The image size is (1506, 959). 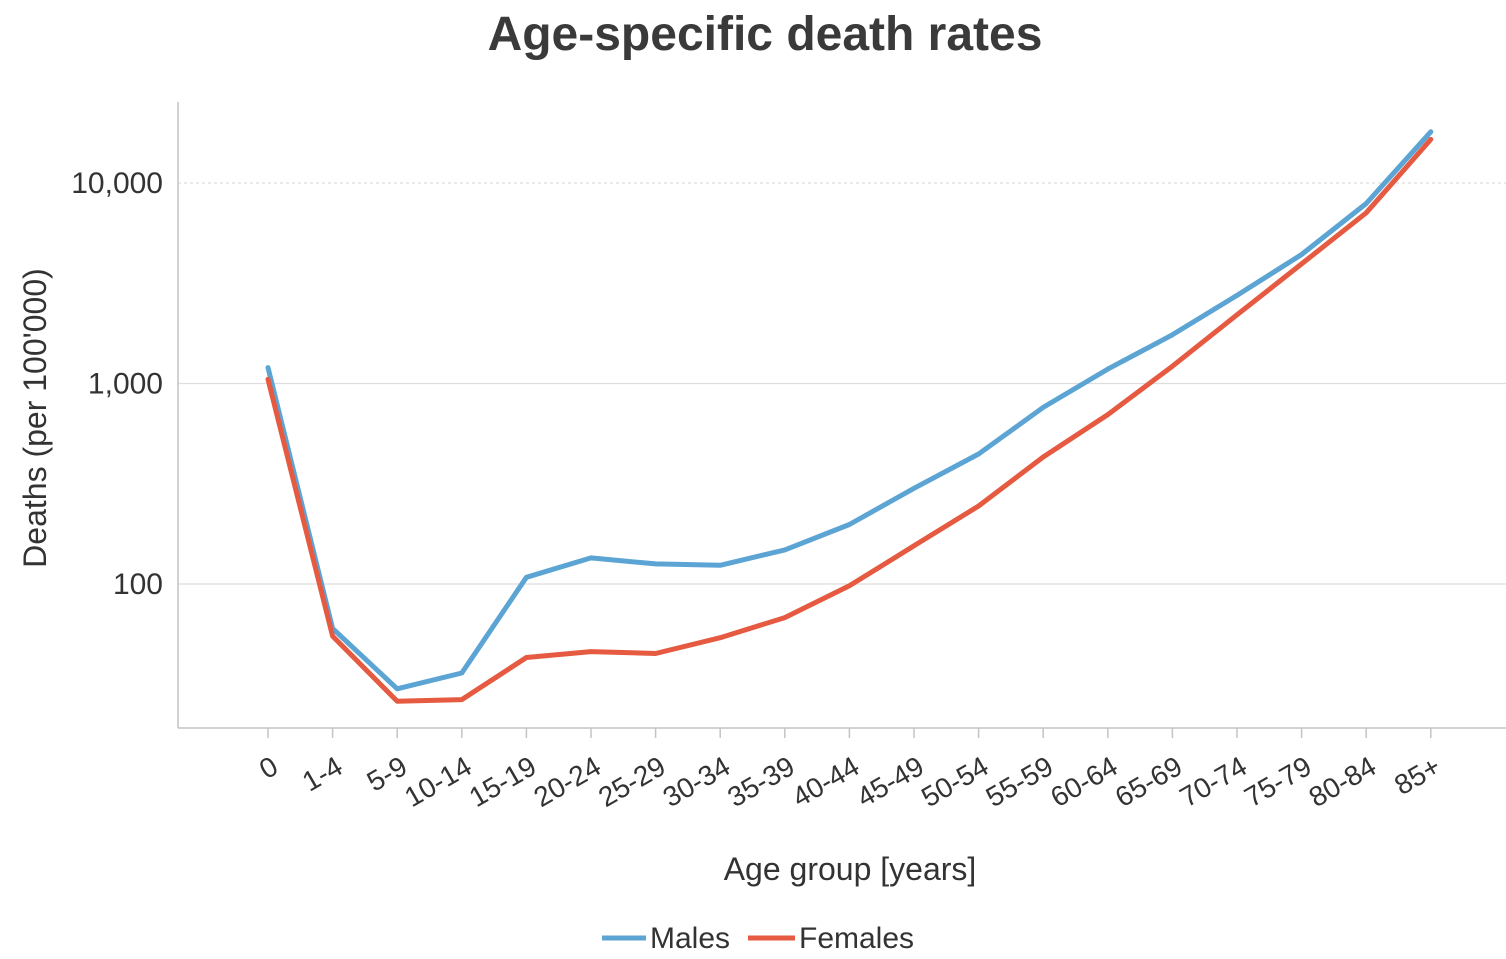 I want to click on legend-label-females: Females, so click(x=856, y=938).